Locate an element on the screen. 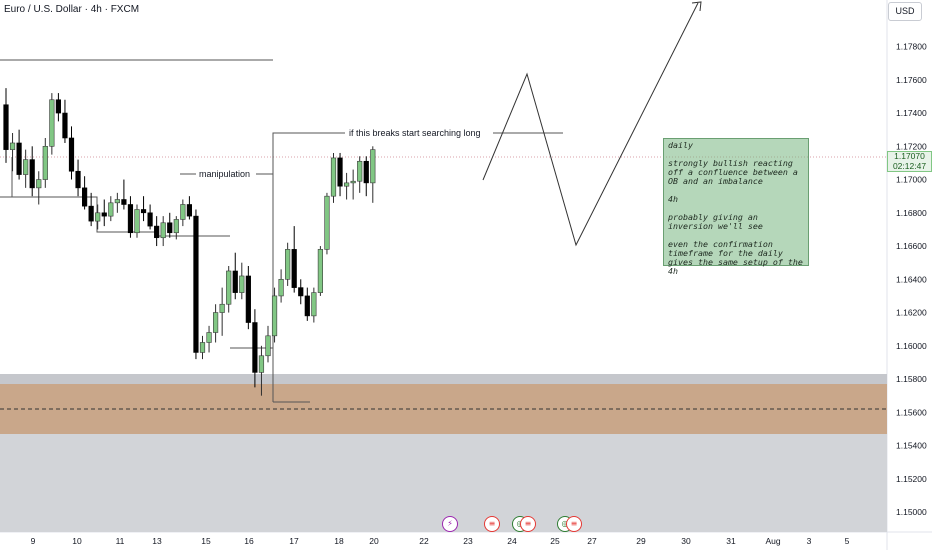  time-tick-label: 27 is located at coordinates (592, 541).